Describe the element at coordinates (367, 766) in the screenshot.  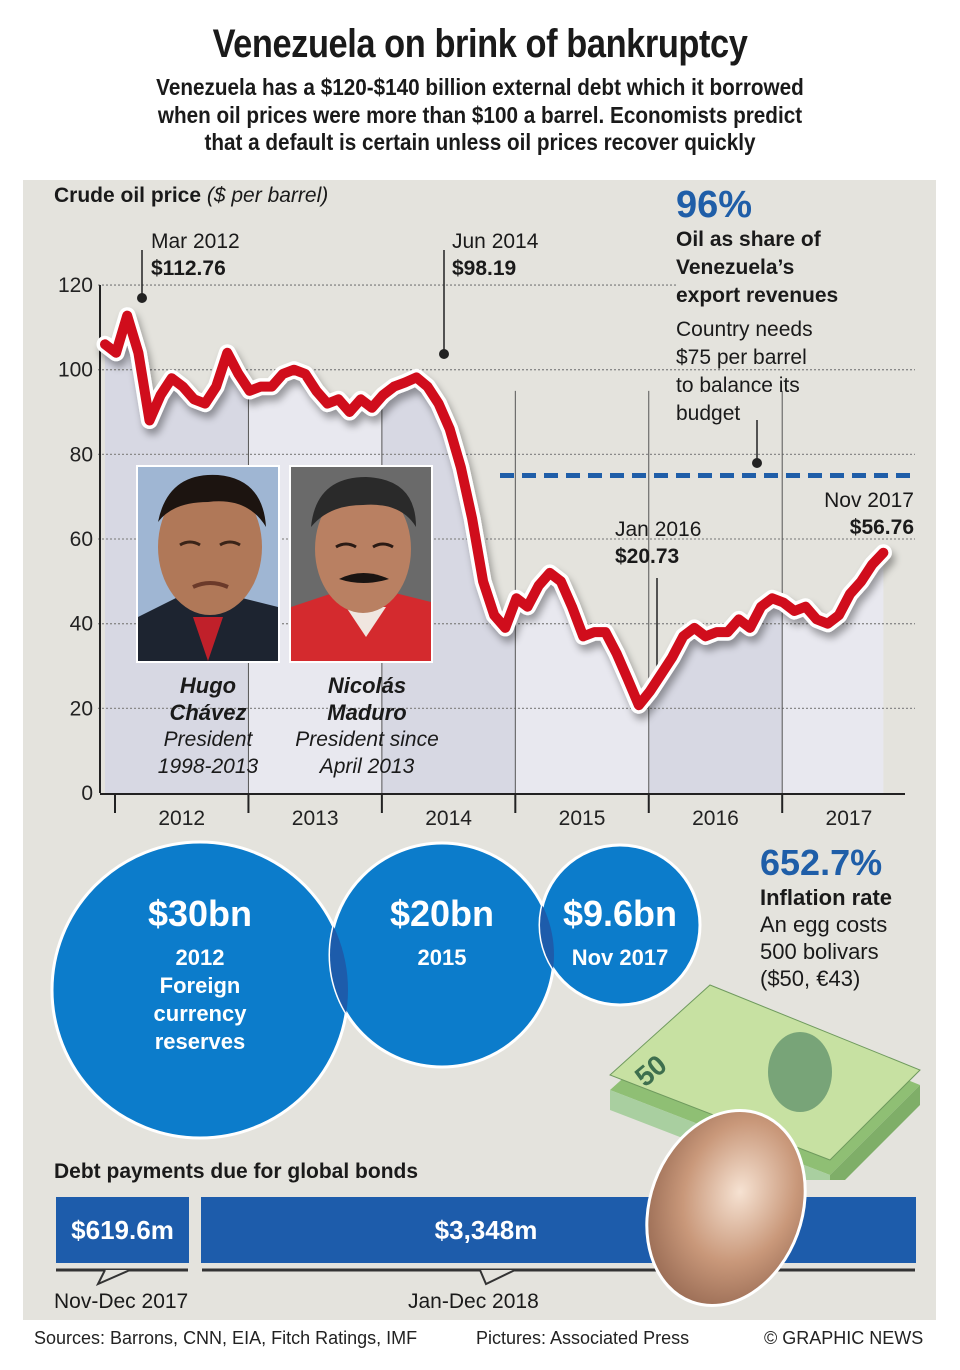
I see `president-role-line: April 2013` at that location.